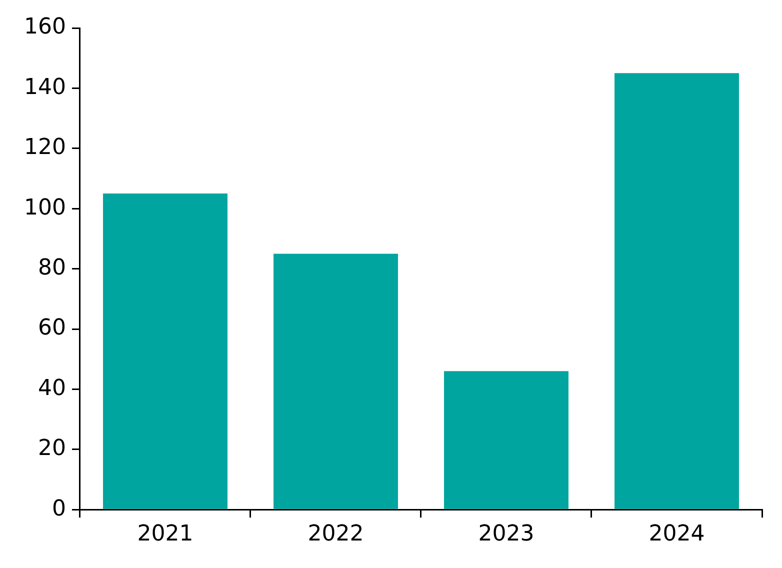 The height and width of the screenshot is (568, 782). I want to click on y-tick-label: 80, so click(52, 268).